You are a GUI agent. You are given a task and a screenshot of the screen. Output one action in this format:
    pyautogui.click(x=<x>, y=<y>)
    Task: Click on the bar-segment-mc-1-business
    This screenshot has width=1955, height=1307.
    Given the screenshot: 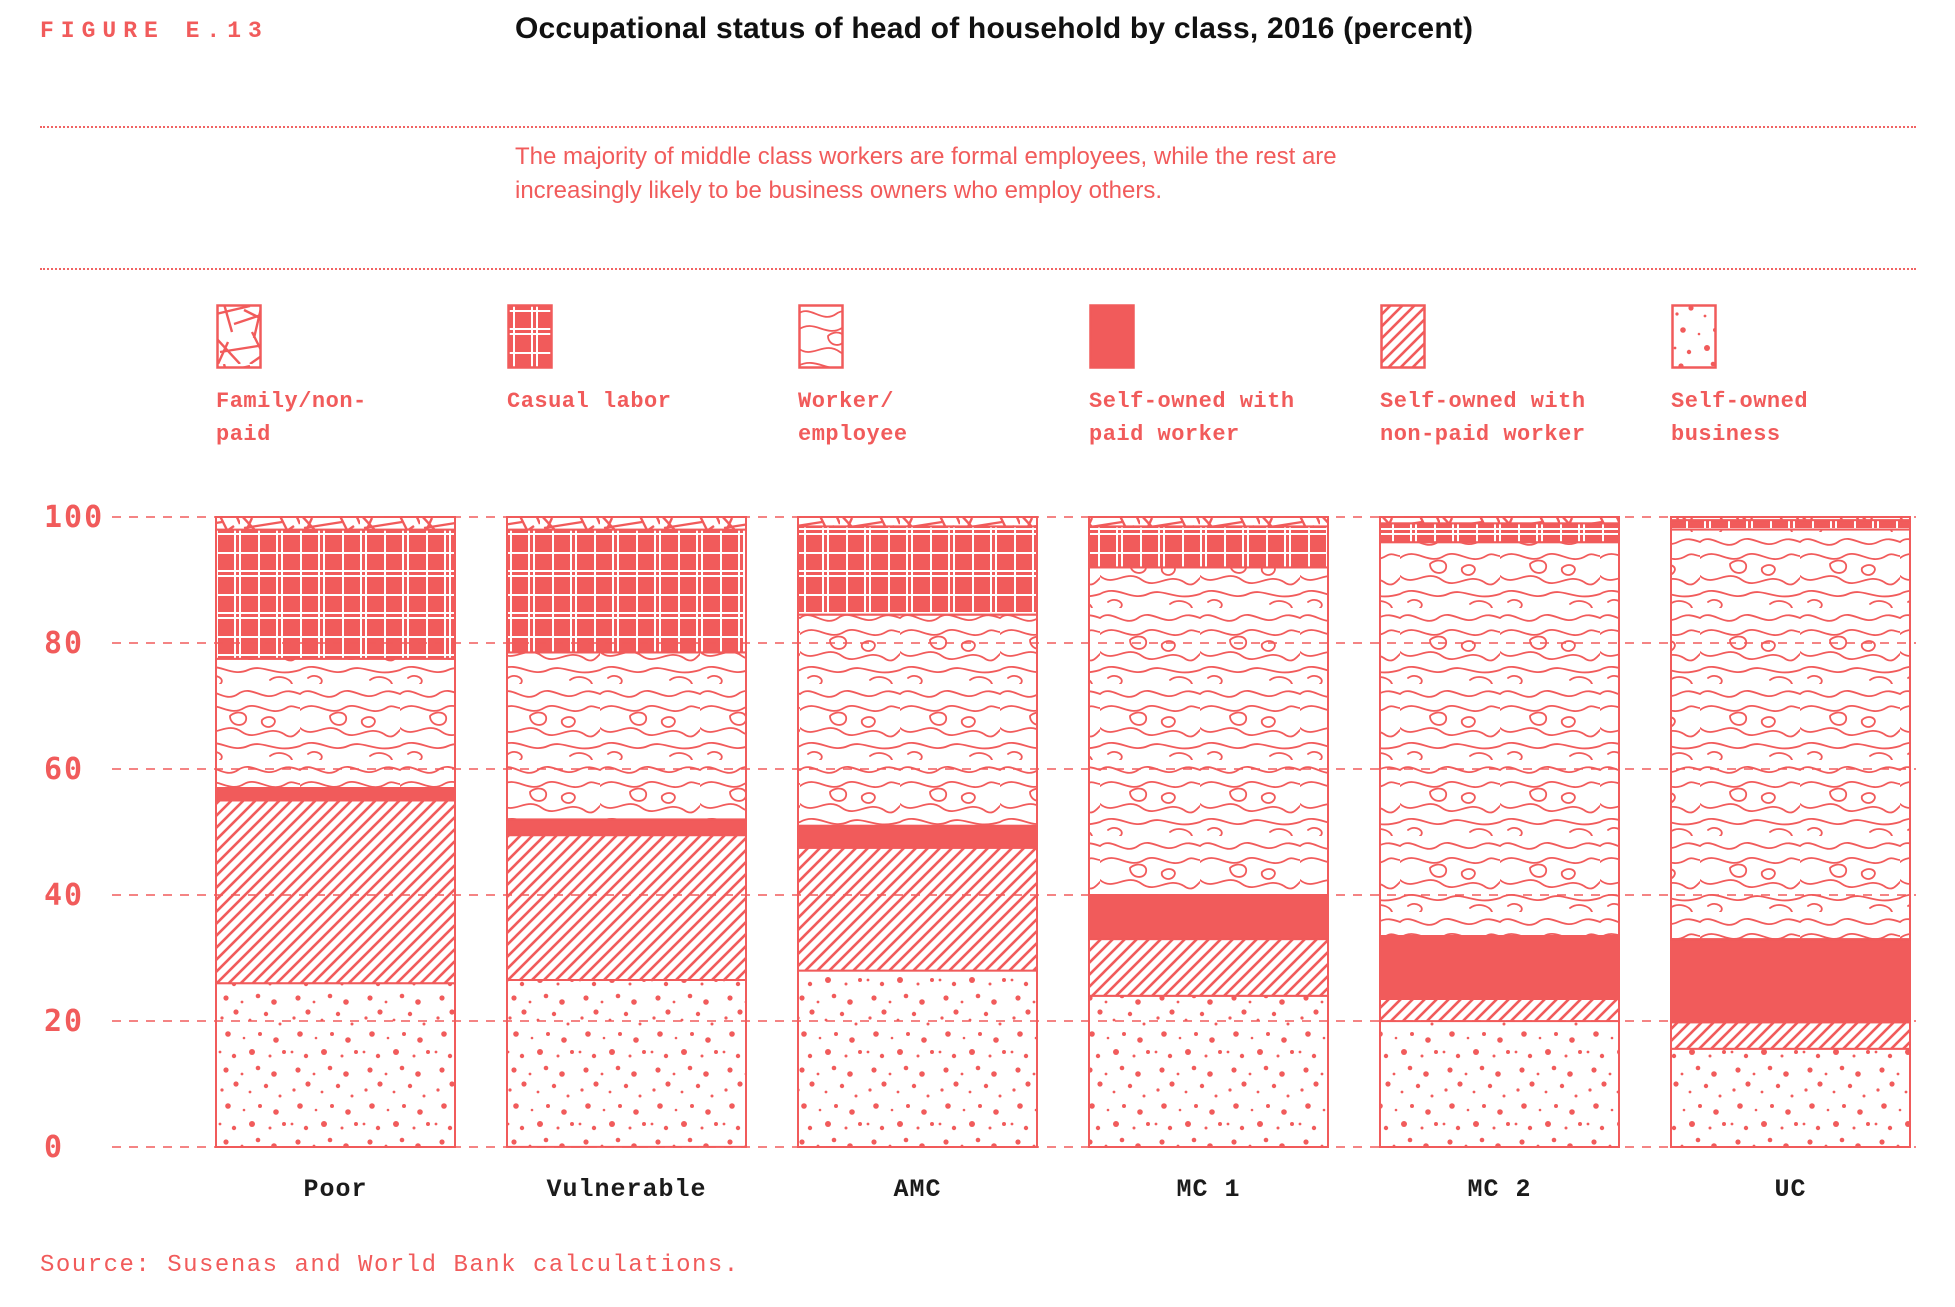 What is the action you would take?
    pyautogui.click(x=1208, y=1071)
    